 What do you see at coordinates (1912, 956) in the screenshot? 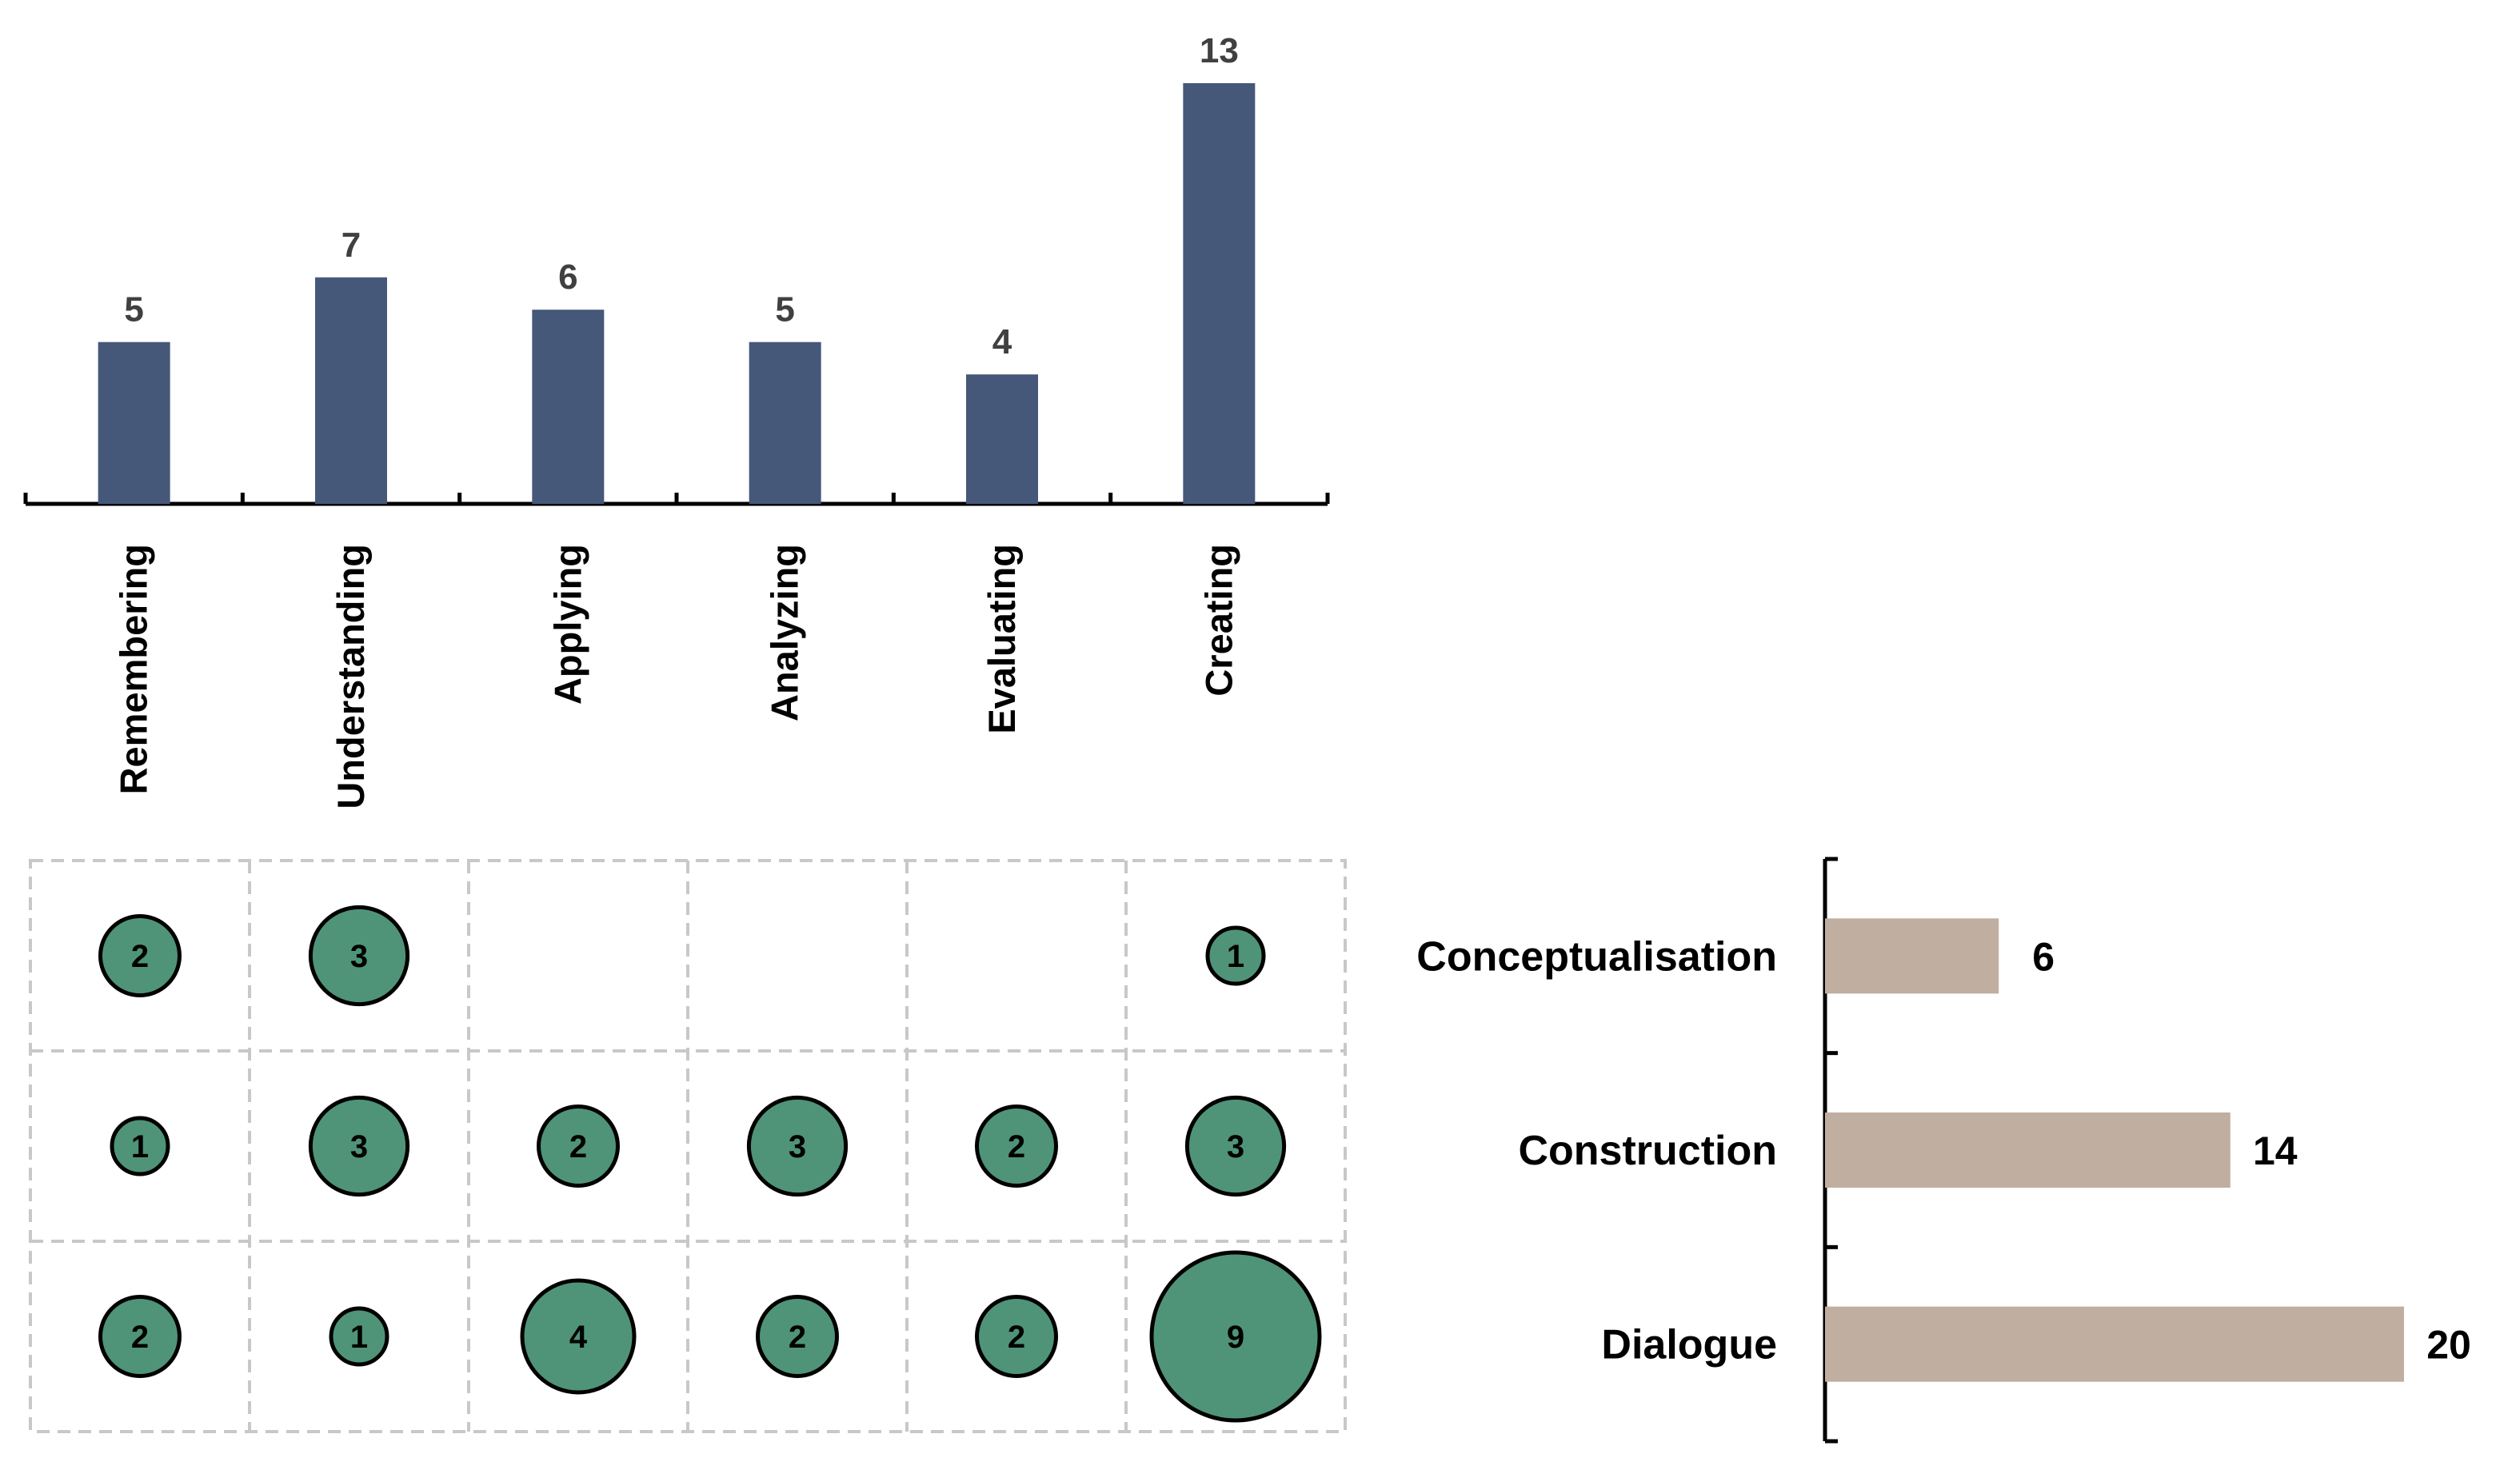
I see `hbar-conceptualisation` at bounding box center [1912, 956].